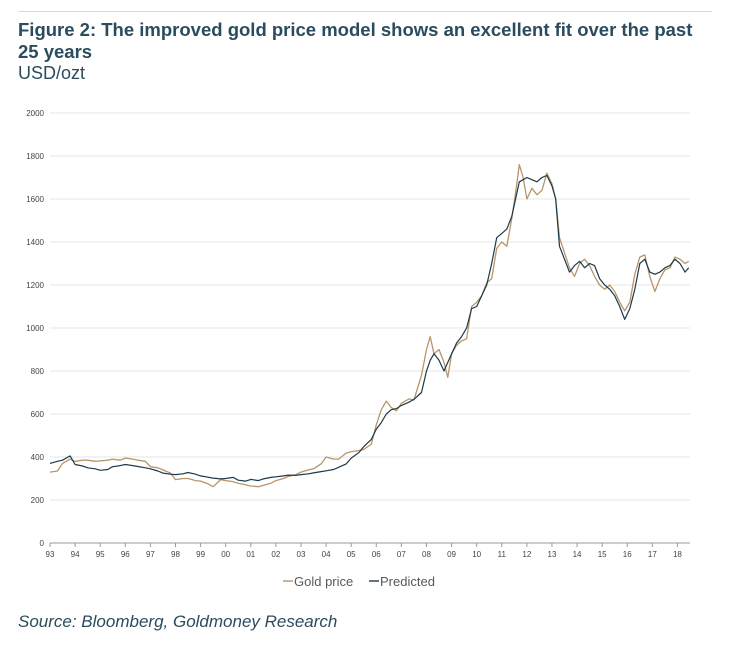 The width and height of the screenshot is (729, 647). I want to click on x-tick-label: 05, so click(351, 554).